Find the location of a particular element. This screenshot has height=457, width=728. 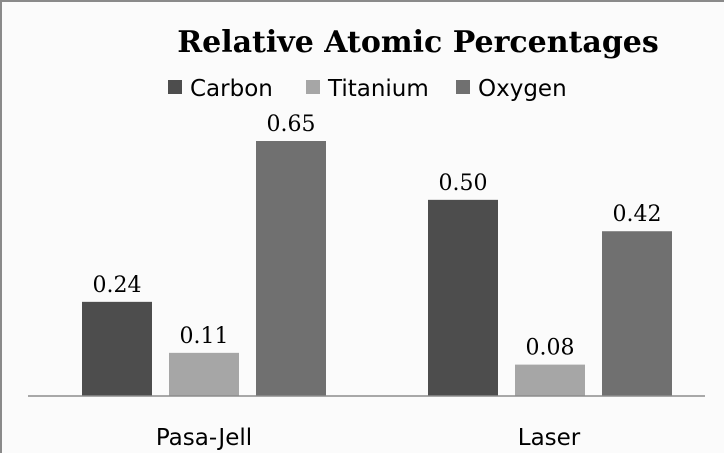

bar-laser-oxygen is located at coordinates (637, 313).